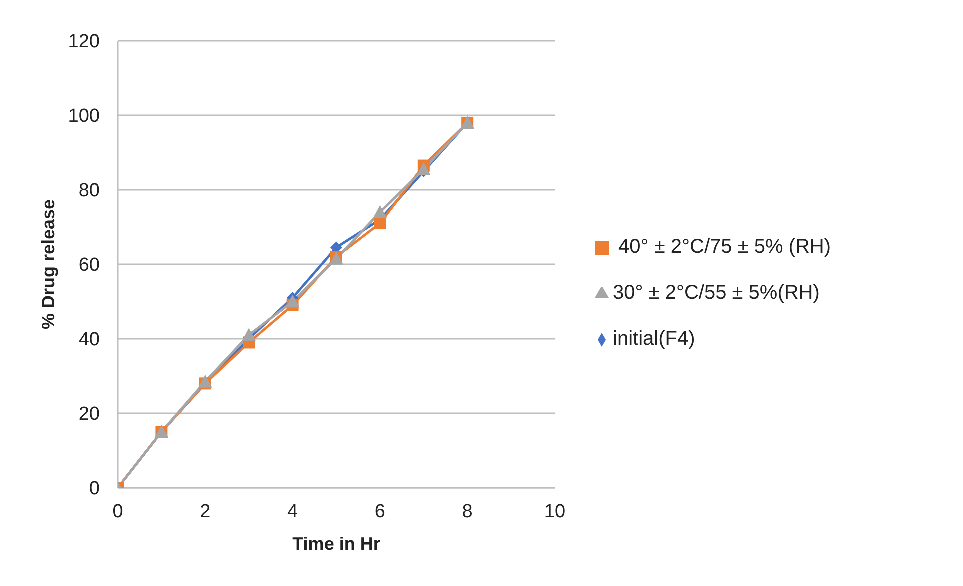 Image resolution: width=963 pixels, height=586 pixels. I want to click on y-tick-label: 100, so click(84, 117).